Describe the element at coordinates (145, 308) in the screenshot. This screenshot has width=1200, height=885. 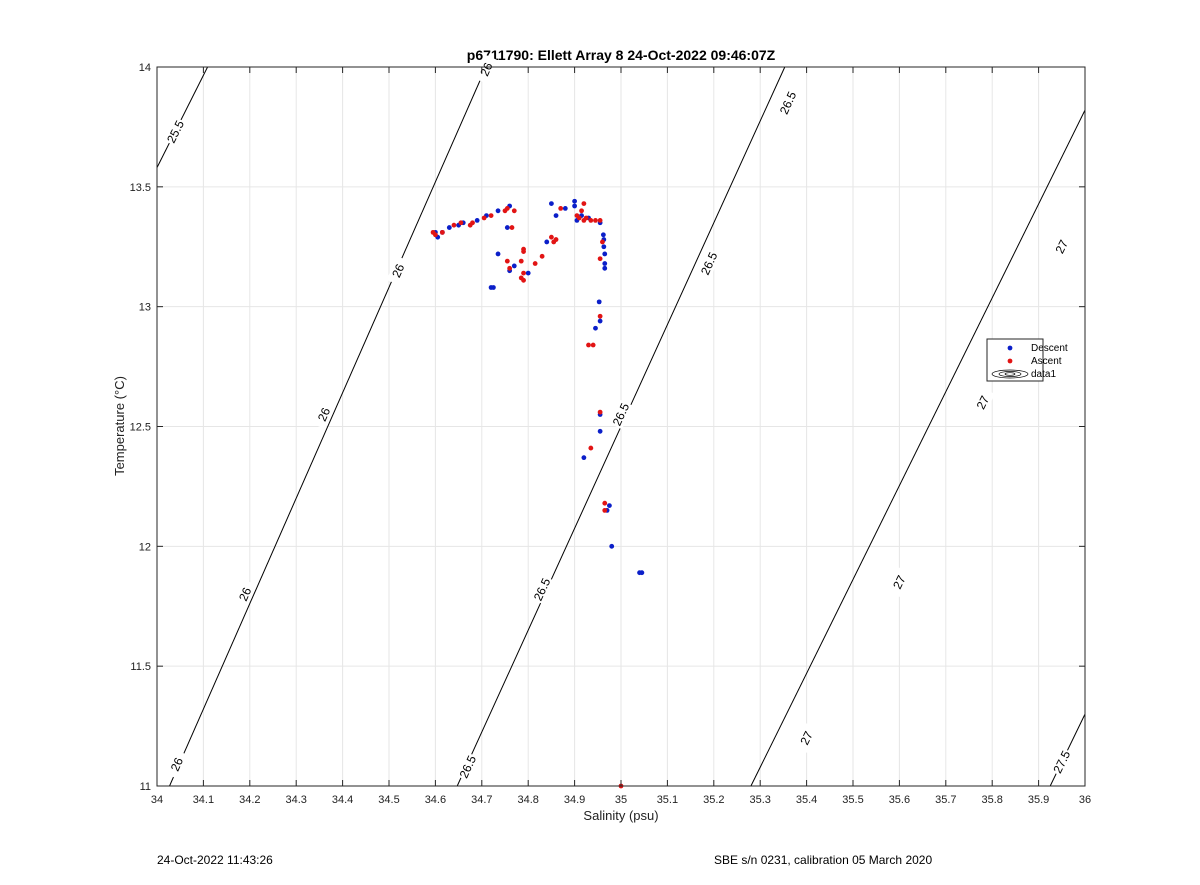
I see `y-tick-label: 13` at that location.